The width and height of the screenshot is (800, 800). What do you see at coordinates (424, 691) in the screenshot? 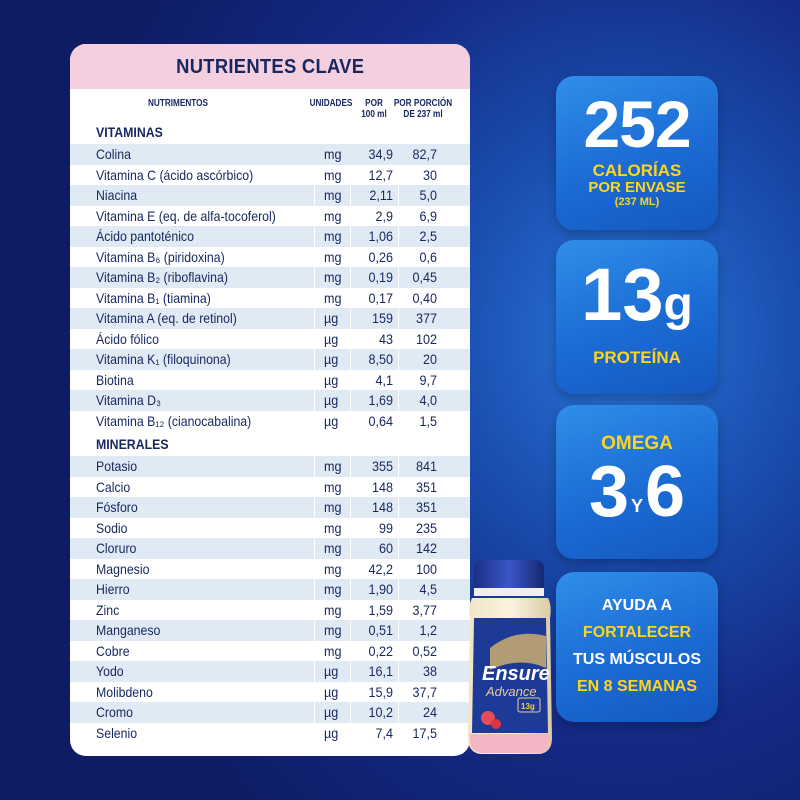
I see `value-per-portion: 37,7` at bounding box center [424, 691].